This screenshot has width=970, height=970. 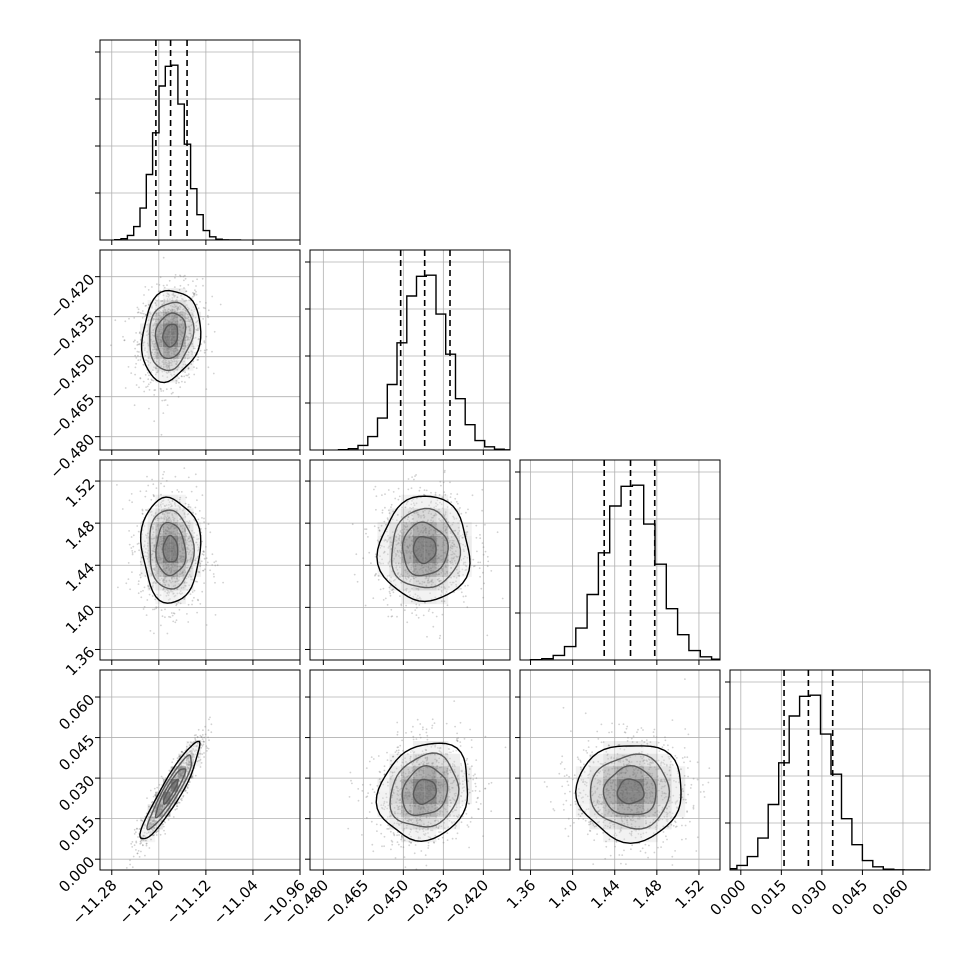 I want to click on histogram-step, so click(x=624, y=572).